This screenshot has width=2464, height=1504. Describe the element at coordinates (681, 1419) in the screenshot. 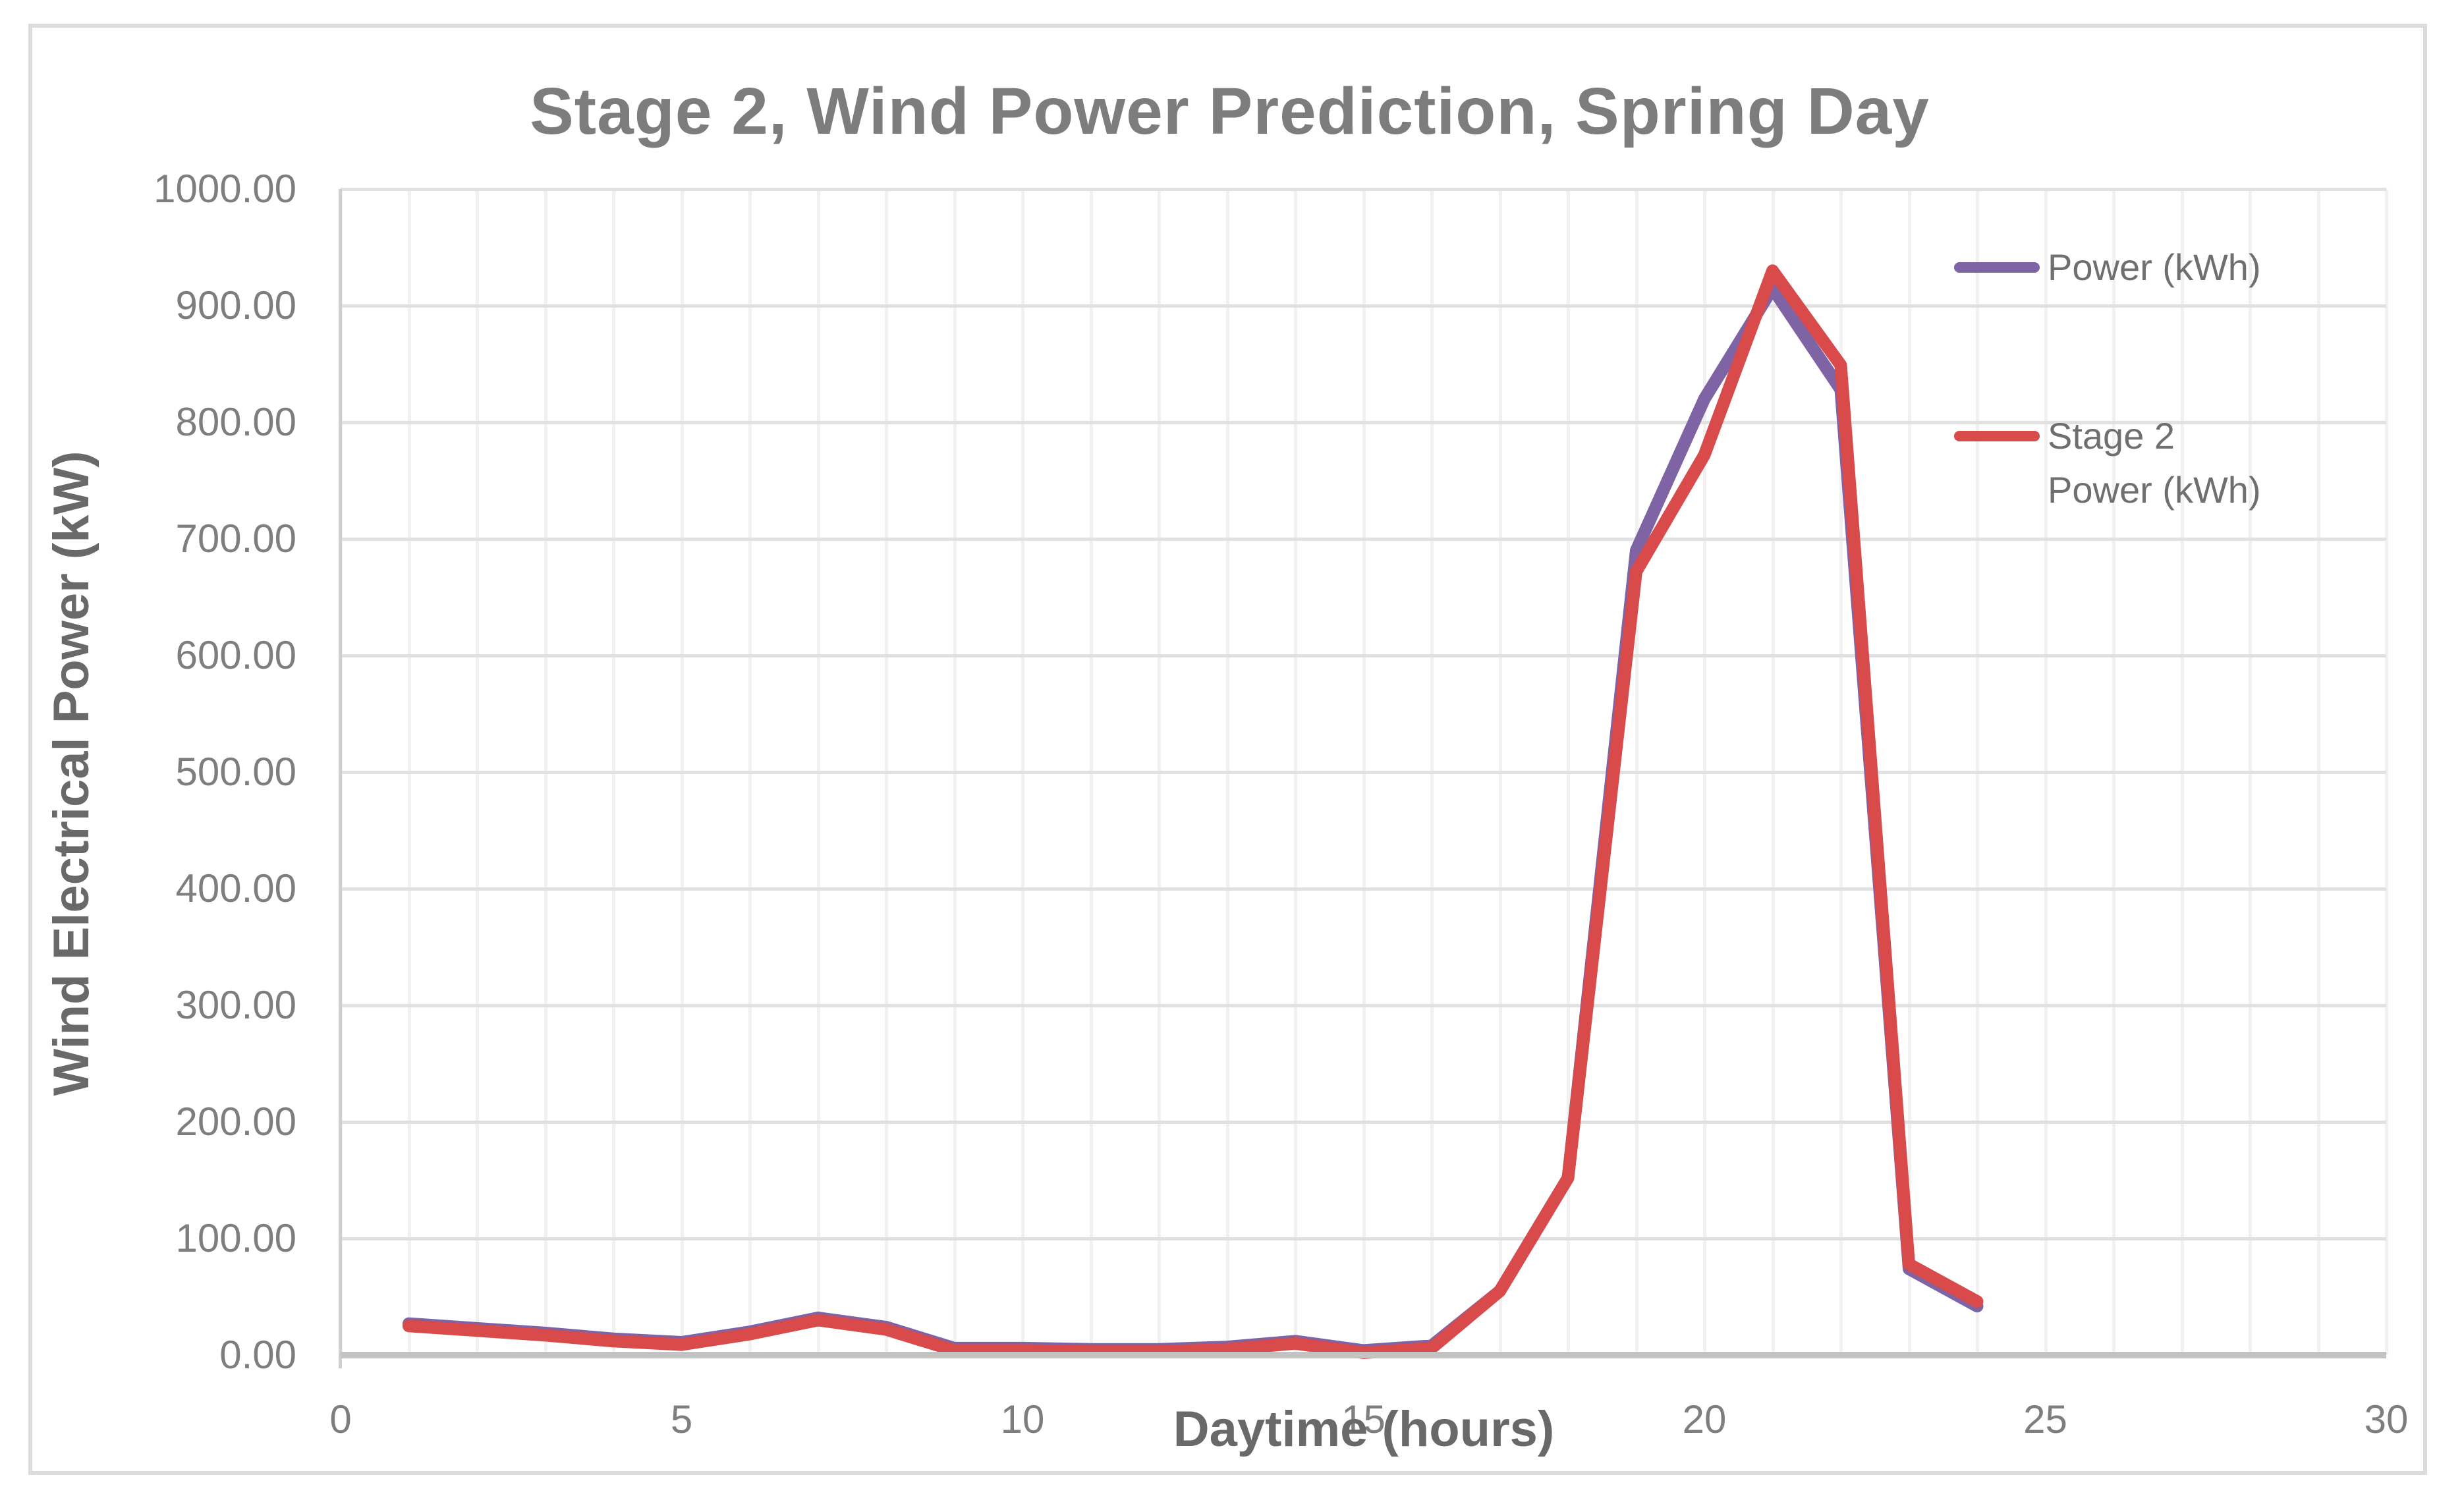

I see `x-tick-label: 5` at that location.